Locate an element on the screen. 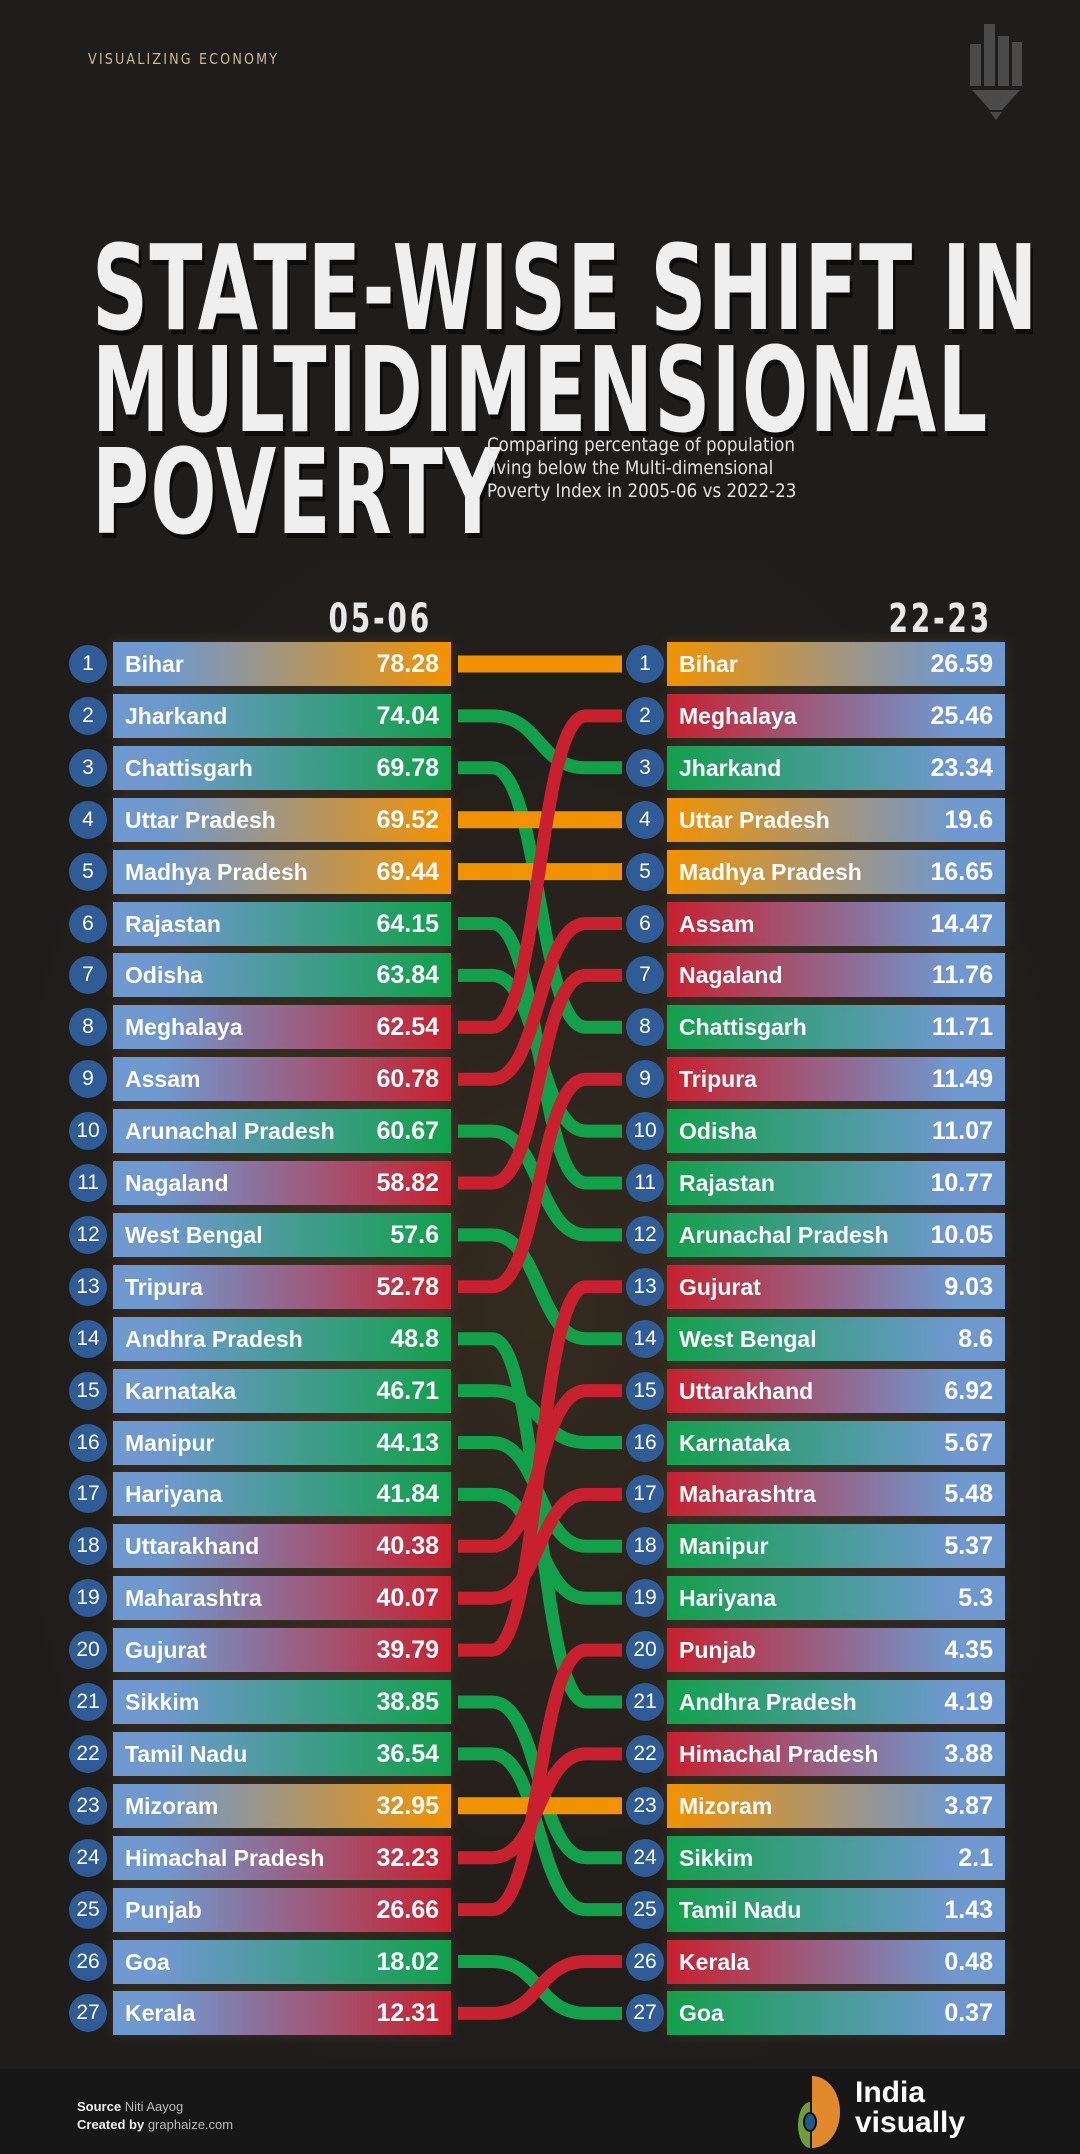 This screenshot has width=1080, height=2154. rank-badge-right: 9 is located at coordinates (645, 1079).